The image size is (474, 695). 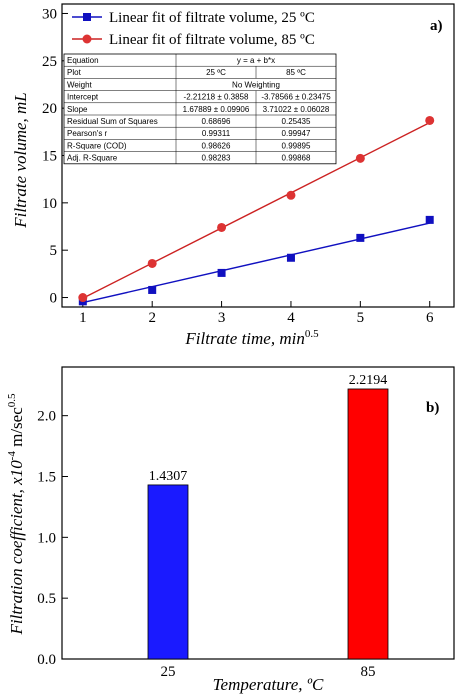 What do you see at coordinates (361, 318) in the screenshot?
I see `x-tick-label-a-5: 5` at bounding box center [361, 318].